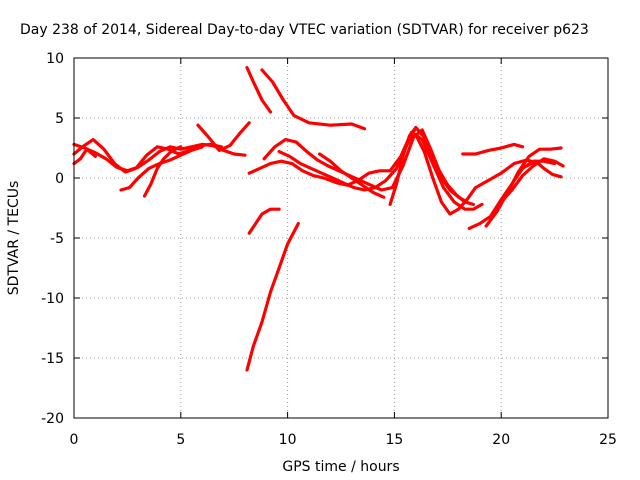 This screenshot has height=480, width=640. What do you see at coordinates (406, 165) in the screenshot?
I see `series-sat-o` at bounding box center [406, 165].